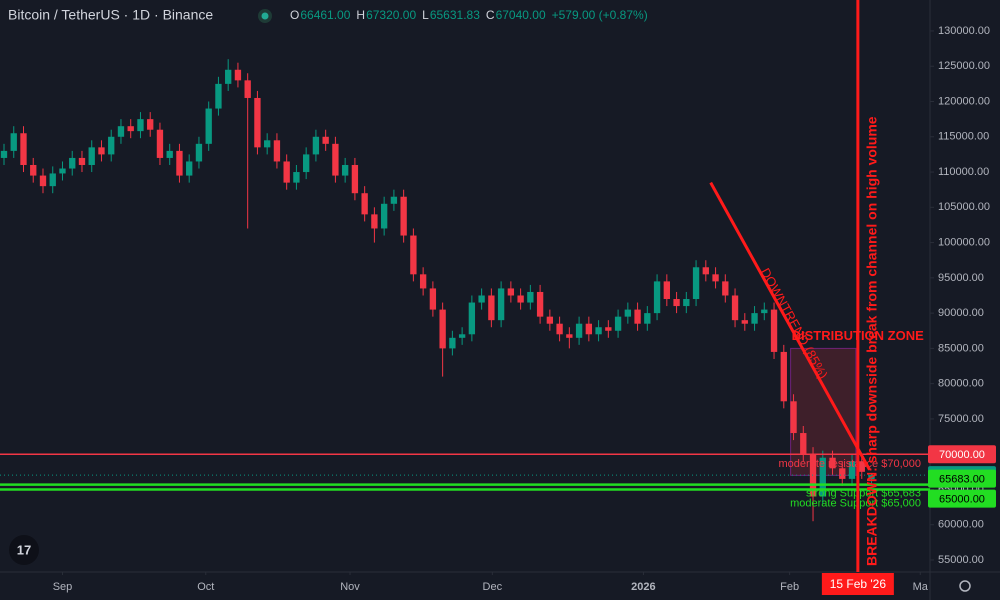 The height and width of the screenshot is (600, 1000). Describe the element at coordinates (964, 101) in the screenshot. I see `y-tick-label: 120000.00` at that location.